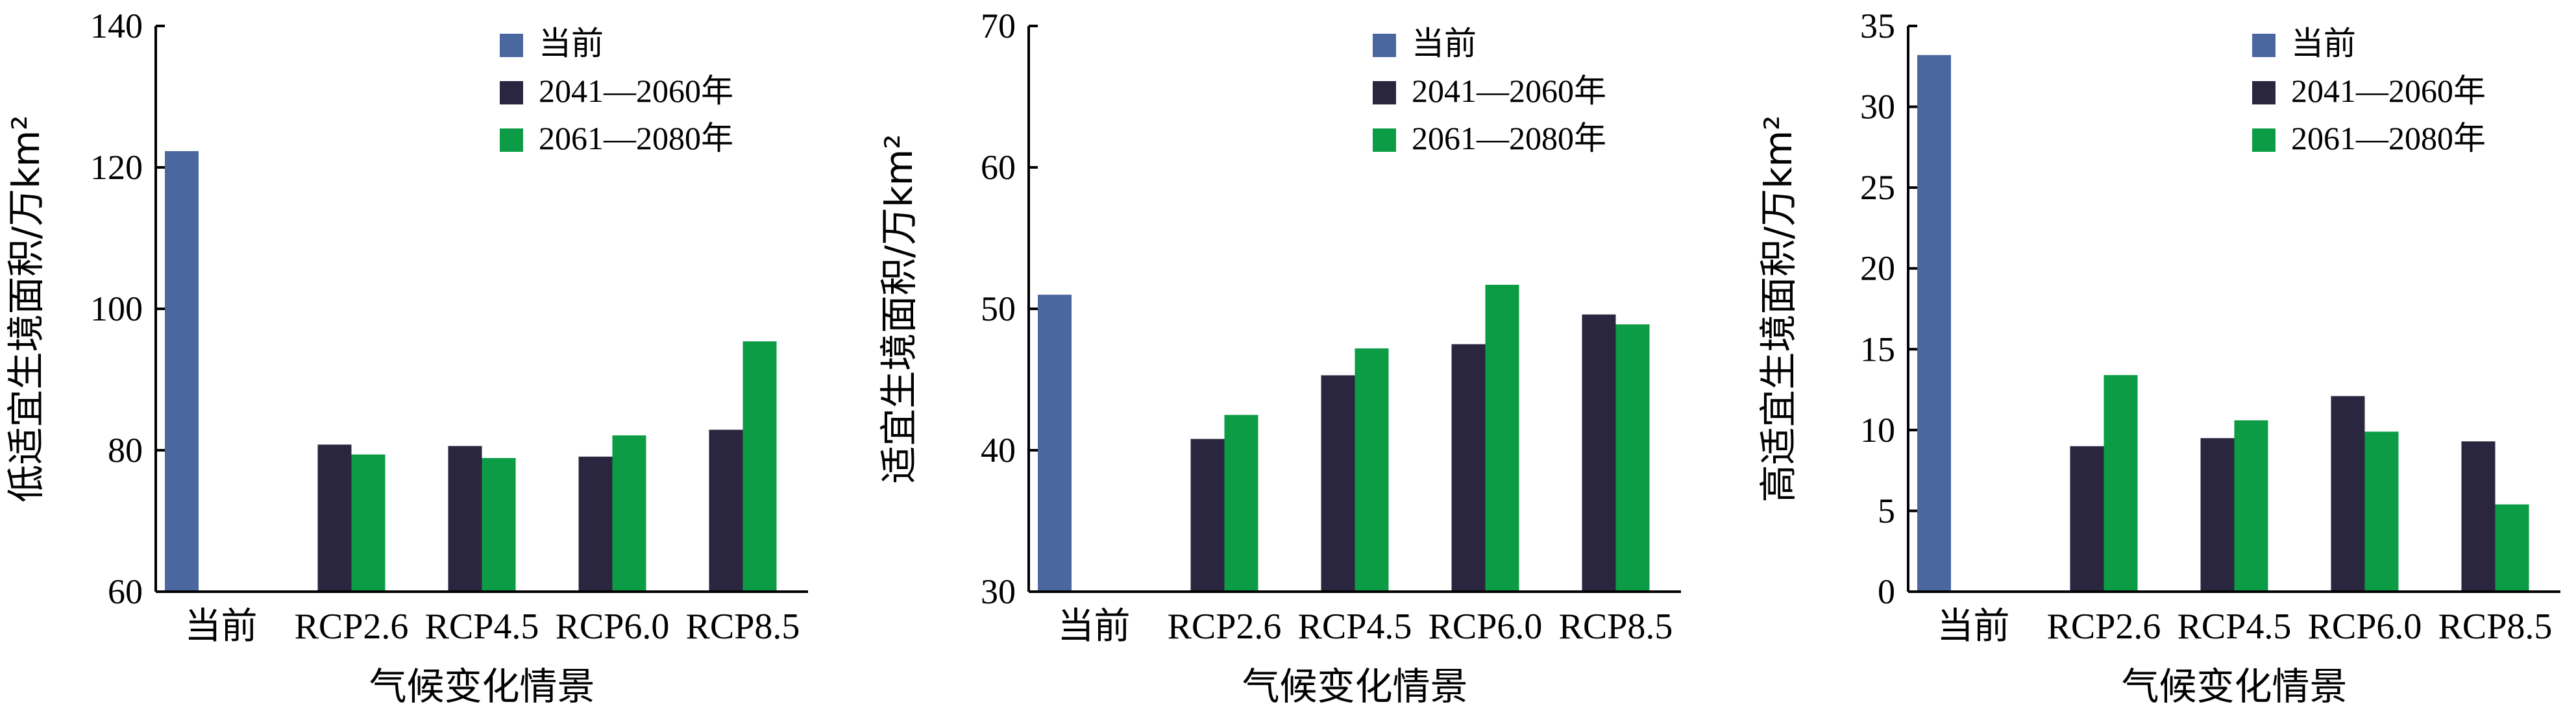 This screenshot has height=713, width=2576. Describe the element at coordinates (1778, 309) in the screenshot. I see `y-axis-title: 高适宜生境面积/万km²` at that location.